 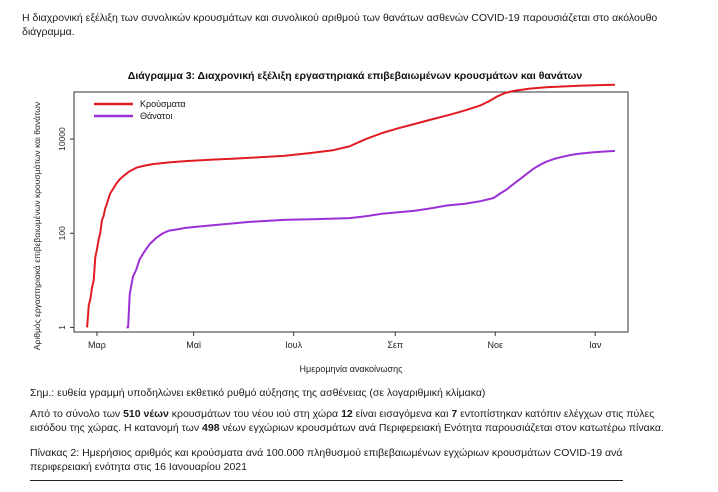 What do you see at coordinates (194, 345) in the screenshot?
I see `x-tick-label: Μαϊ` at bounding box center [194, 345].